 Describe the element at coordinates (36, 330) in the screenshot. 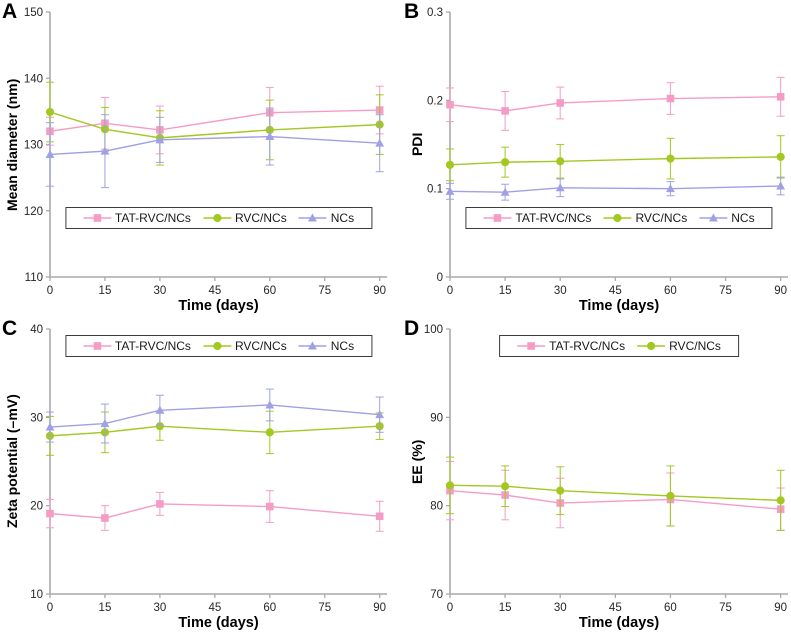

I see `y-tick-label: 40` at that location.